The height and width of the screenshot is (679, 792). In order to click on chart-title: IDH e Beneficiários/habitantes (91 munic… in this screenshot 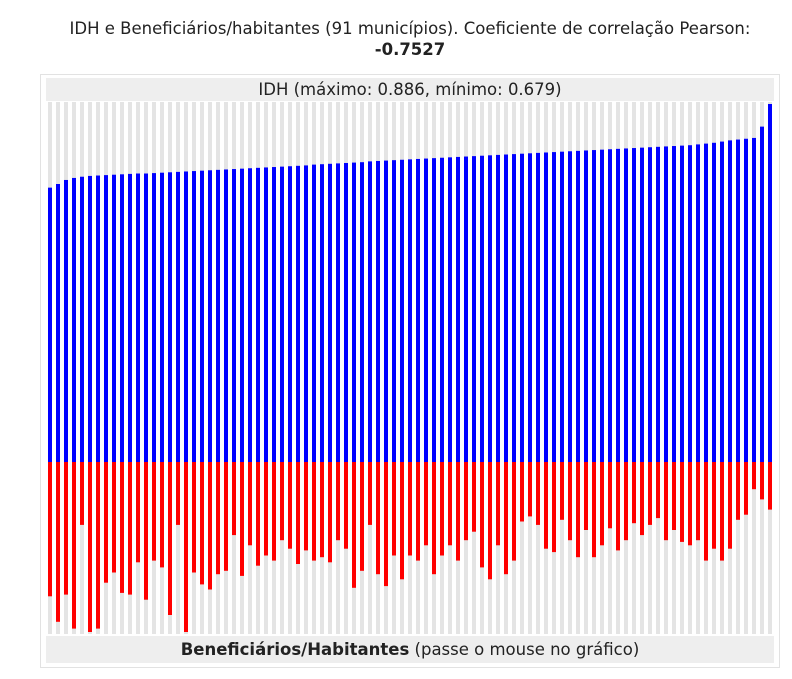, I will do `click(410, 39)`.